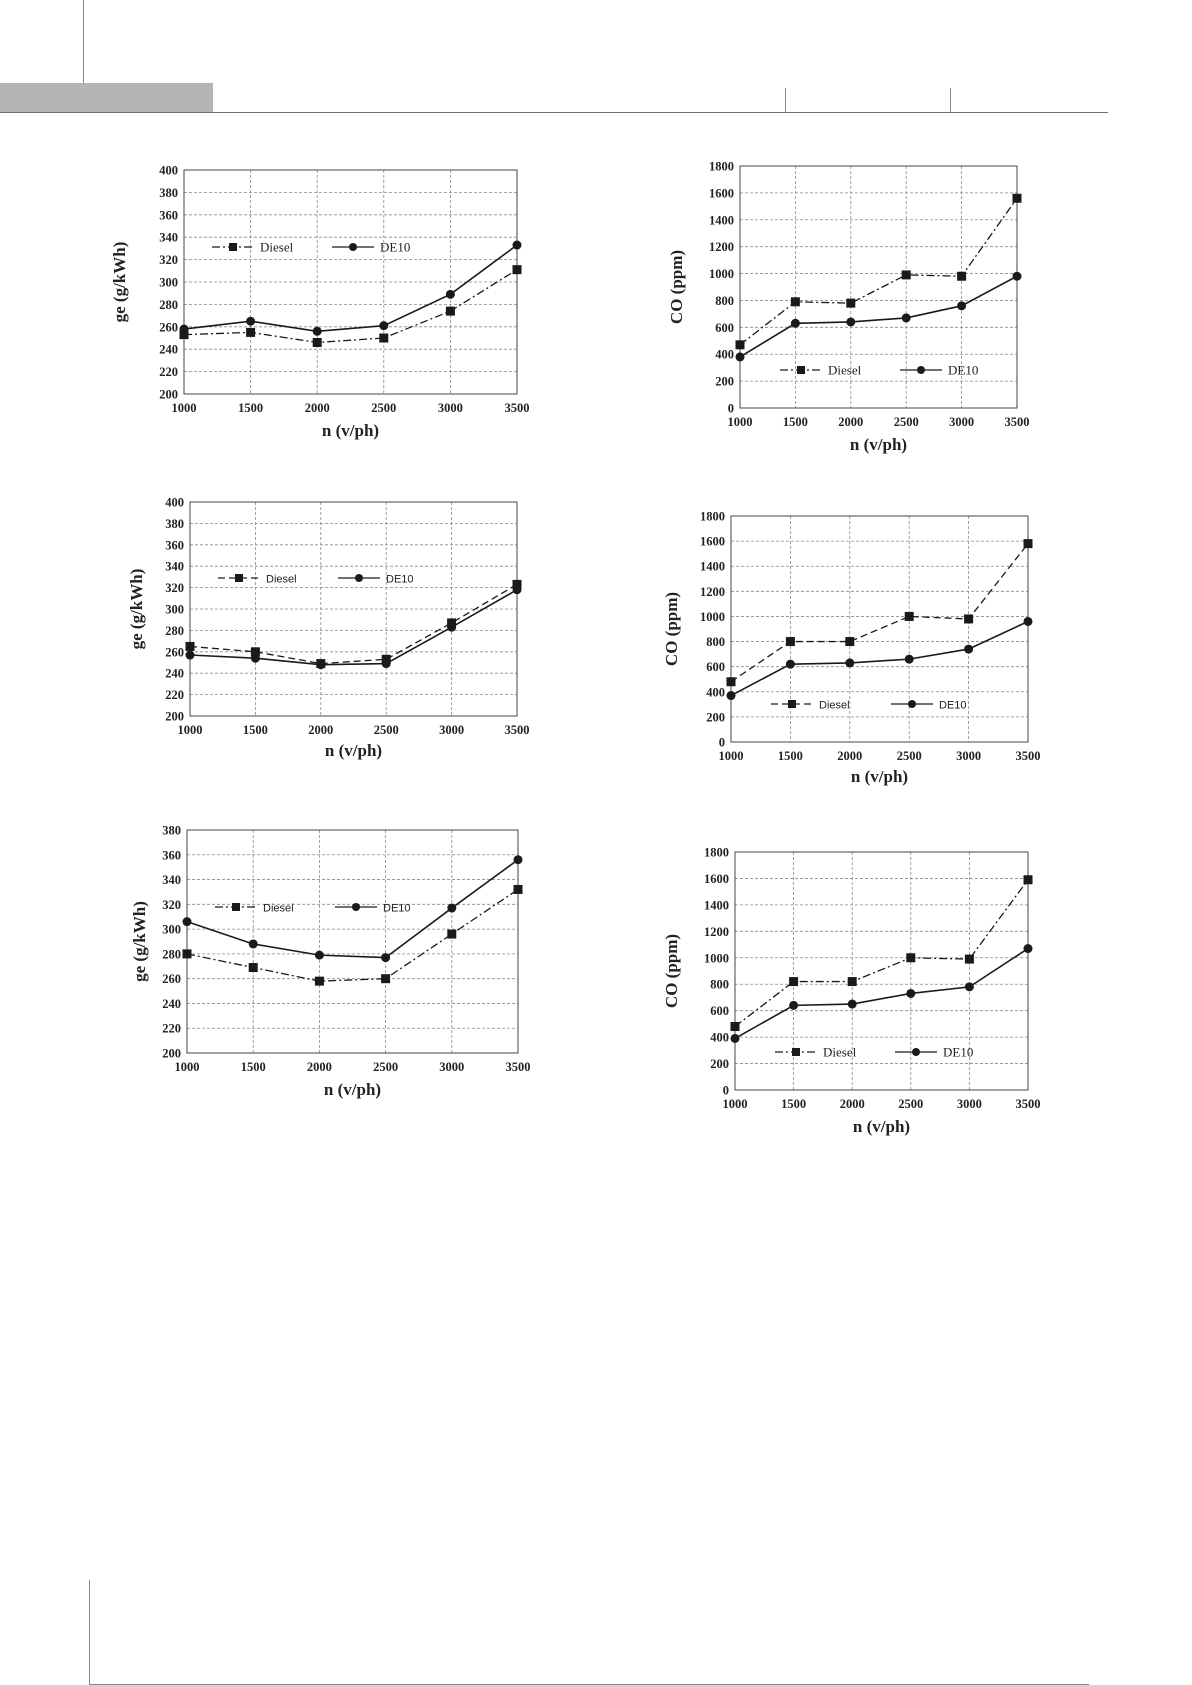 This screenshot has height=1685, width=1192. Describe the element at coordinates (139, 941) in the screenshot. I see `y-axis-label: ge (g/kWh)` at that location.